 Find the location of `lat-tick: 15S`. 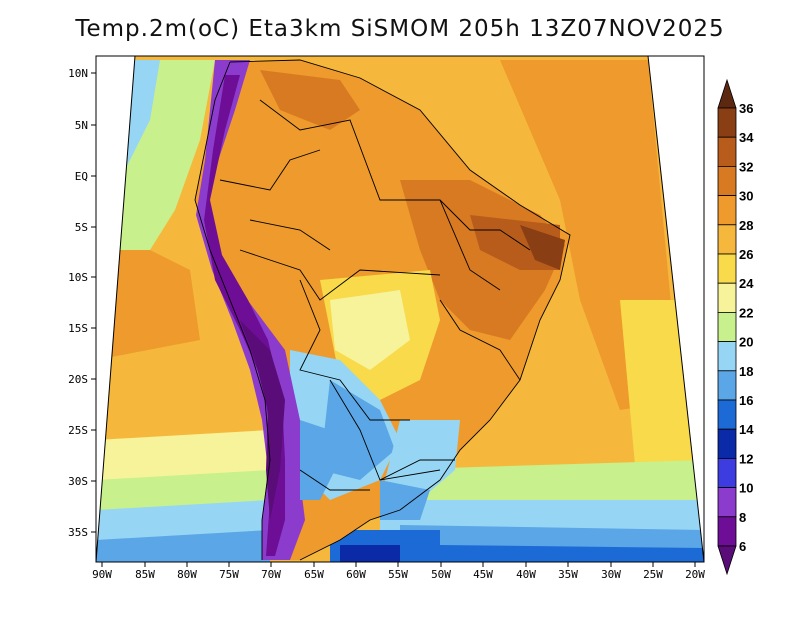

lat-tick: 15S is located at coordinates (82, 328).